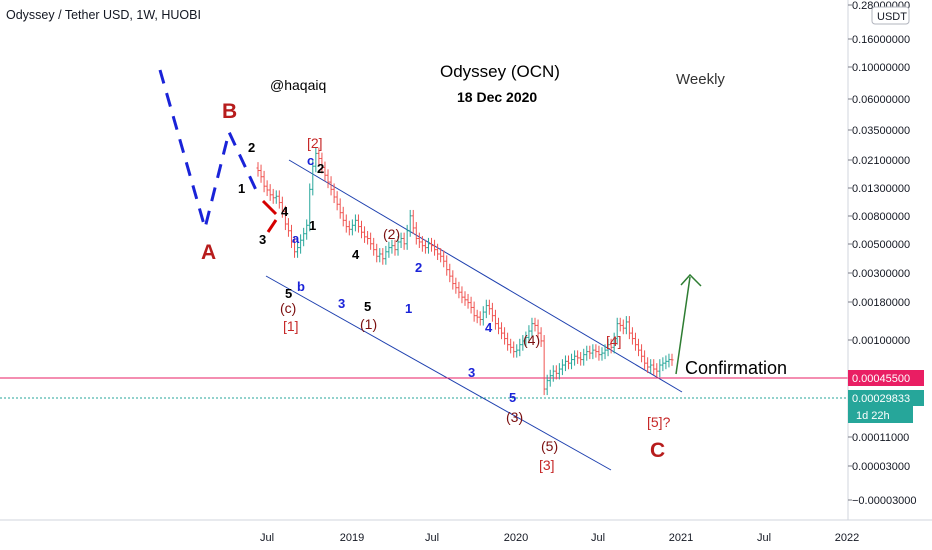 The height and width of the screenshot is (550, 932). What do you see at coordinates (497, 97) in the screenshot?
I see `chart-date: 18 Dec 2020` at bounding box center [497, 97].